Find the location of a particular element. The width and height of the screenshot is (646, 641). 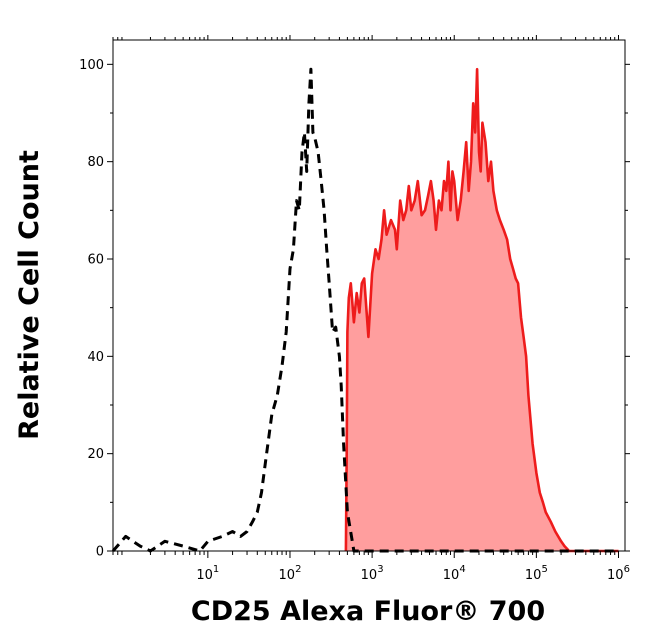

y-axis-title: Relative Cell Count is located at coordinates (29, 295).